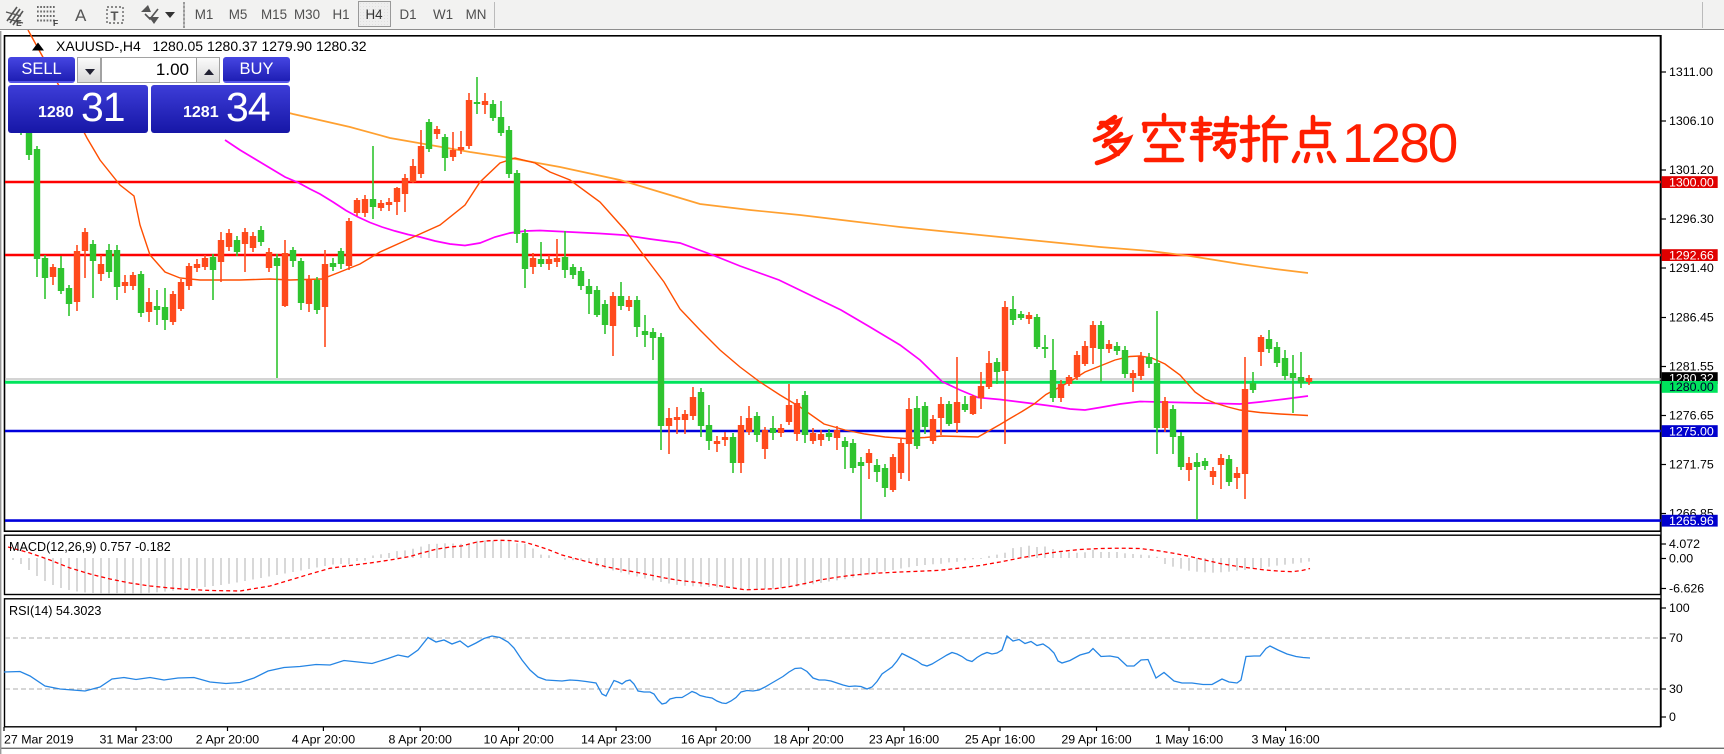  I want to click on svg-text: A, so click(81, 15).